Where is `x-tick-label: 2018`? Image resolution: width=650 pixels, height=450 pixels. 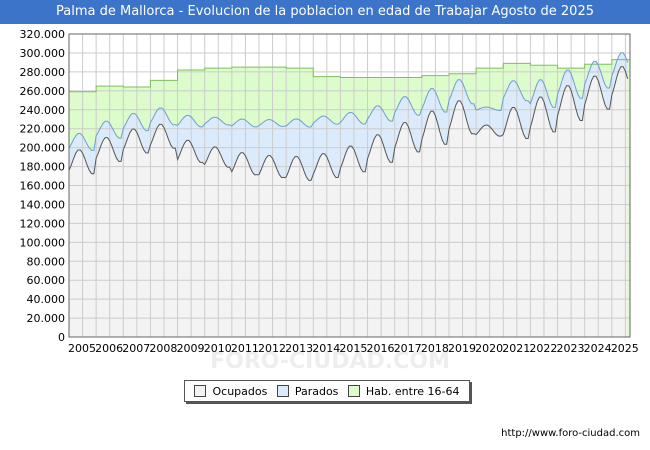 x-tick-label: 2018 is located at coordinates (435, 348).